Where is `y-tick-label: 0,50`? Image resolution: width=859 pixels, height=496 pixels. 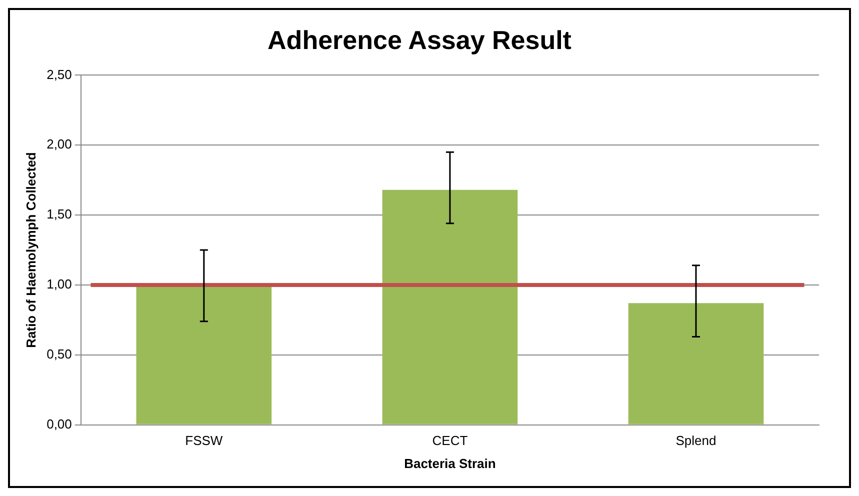 y-tick-label: 0,50 is located at coordinates (59, 354).